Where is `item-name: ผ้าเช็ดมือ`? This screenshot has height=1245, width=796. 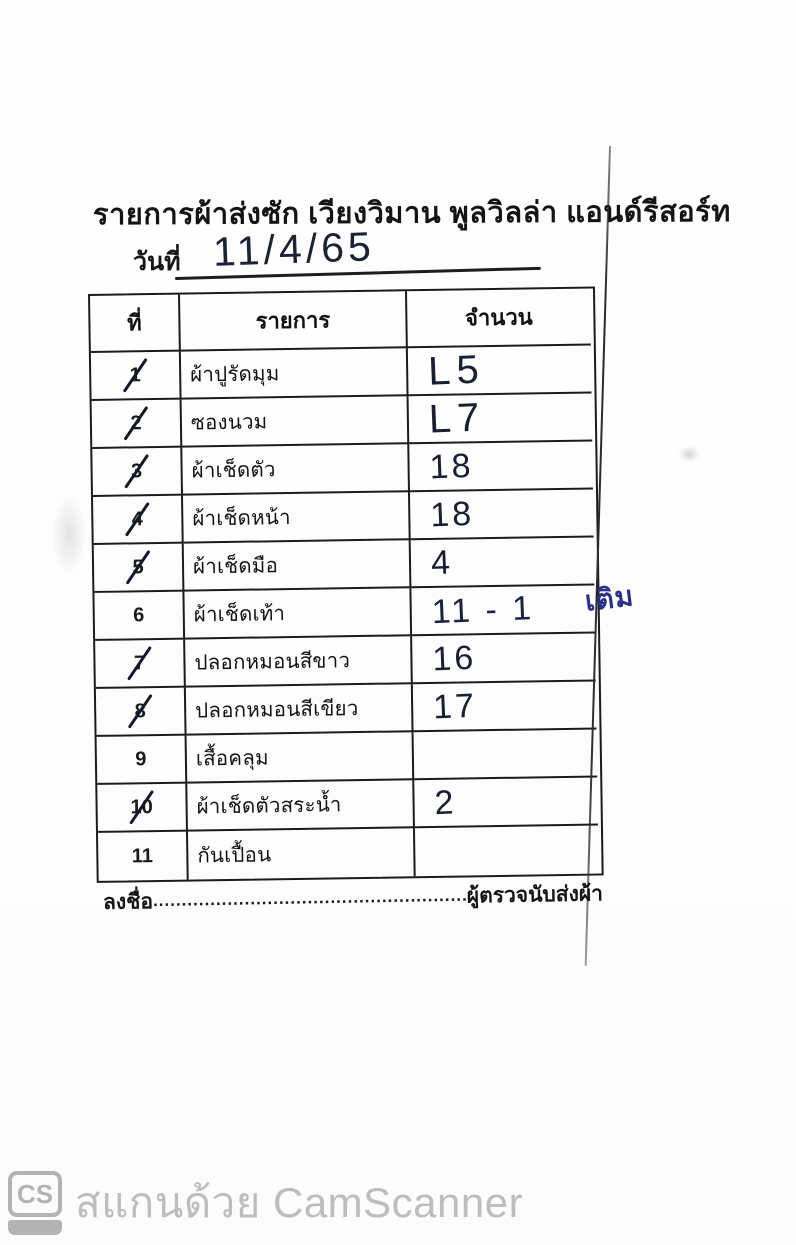
item-name: ผ้าเช็ดมือ is located at coordinates (297, 566).